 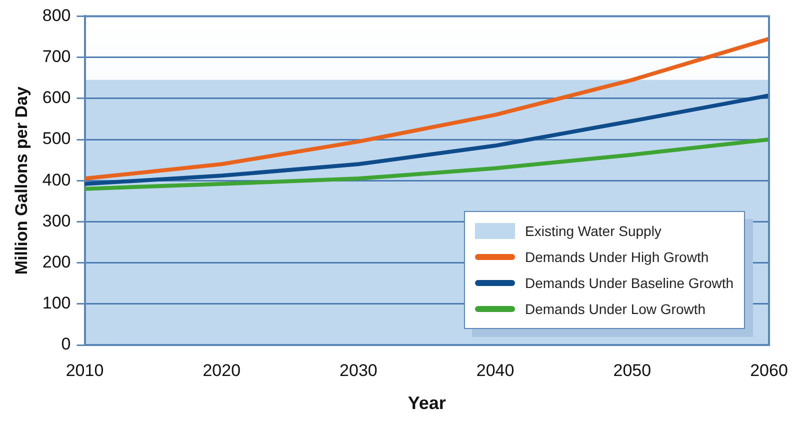 I want to click on x-tick-label: 2020, so click(x=221, y=370).